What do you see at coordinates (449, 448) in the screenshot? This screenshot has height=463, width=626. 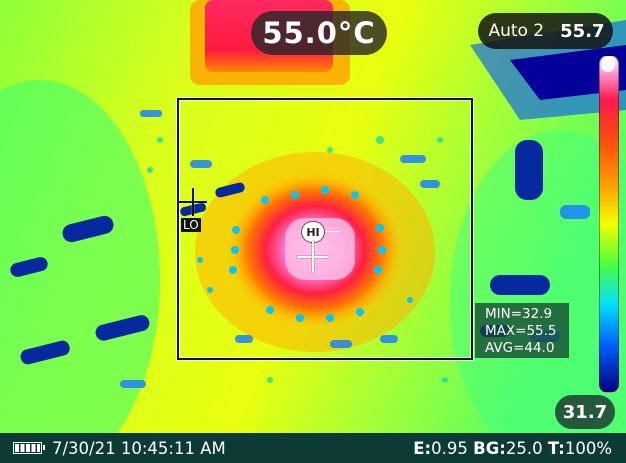 I see `emissivity-value: 0.95` at bounding box center [449, 448].